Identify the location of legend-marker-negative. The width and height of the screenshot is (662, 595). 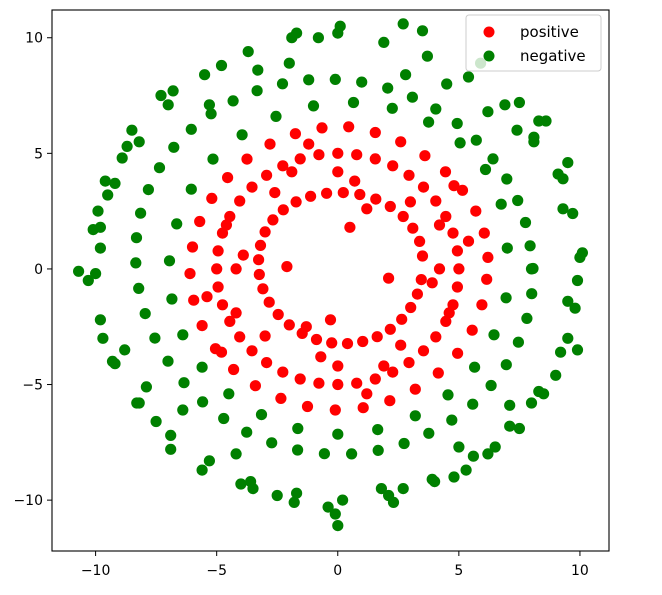
(489, 56).